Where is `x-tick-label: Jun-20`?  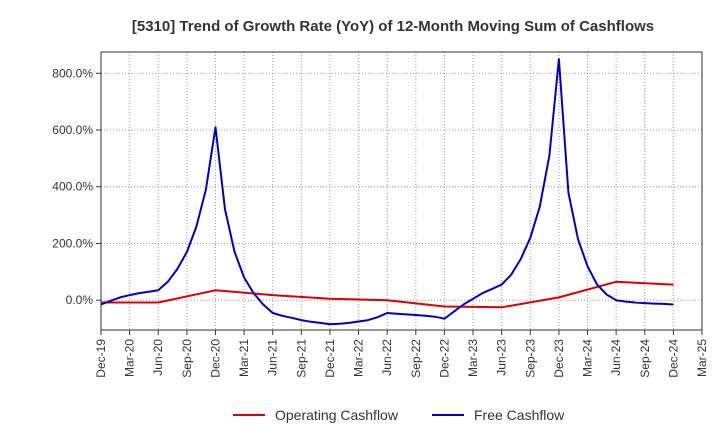 x-tick-label: Jun-20 is located at coordinates (158, 357).